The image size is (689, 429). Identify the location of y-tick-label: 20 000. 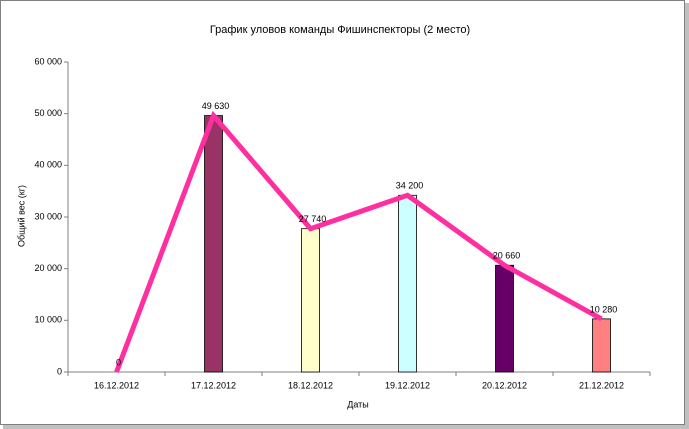
(48, 268).